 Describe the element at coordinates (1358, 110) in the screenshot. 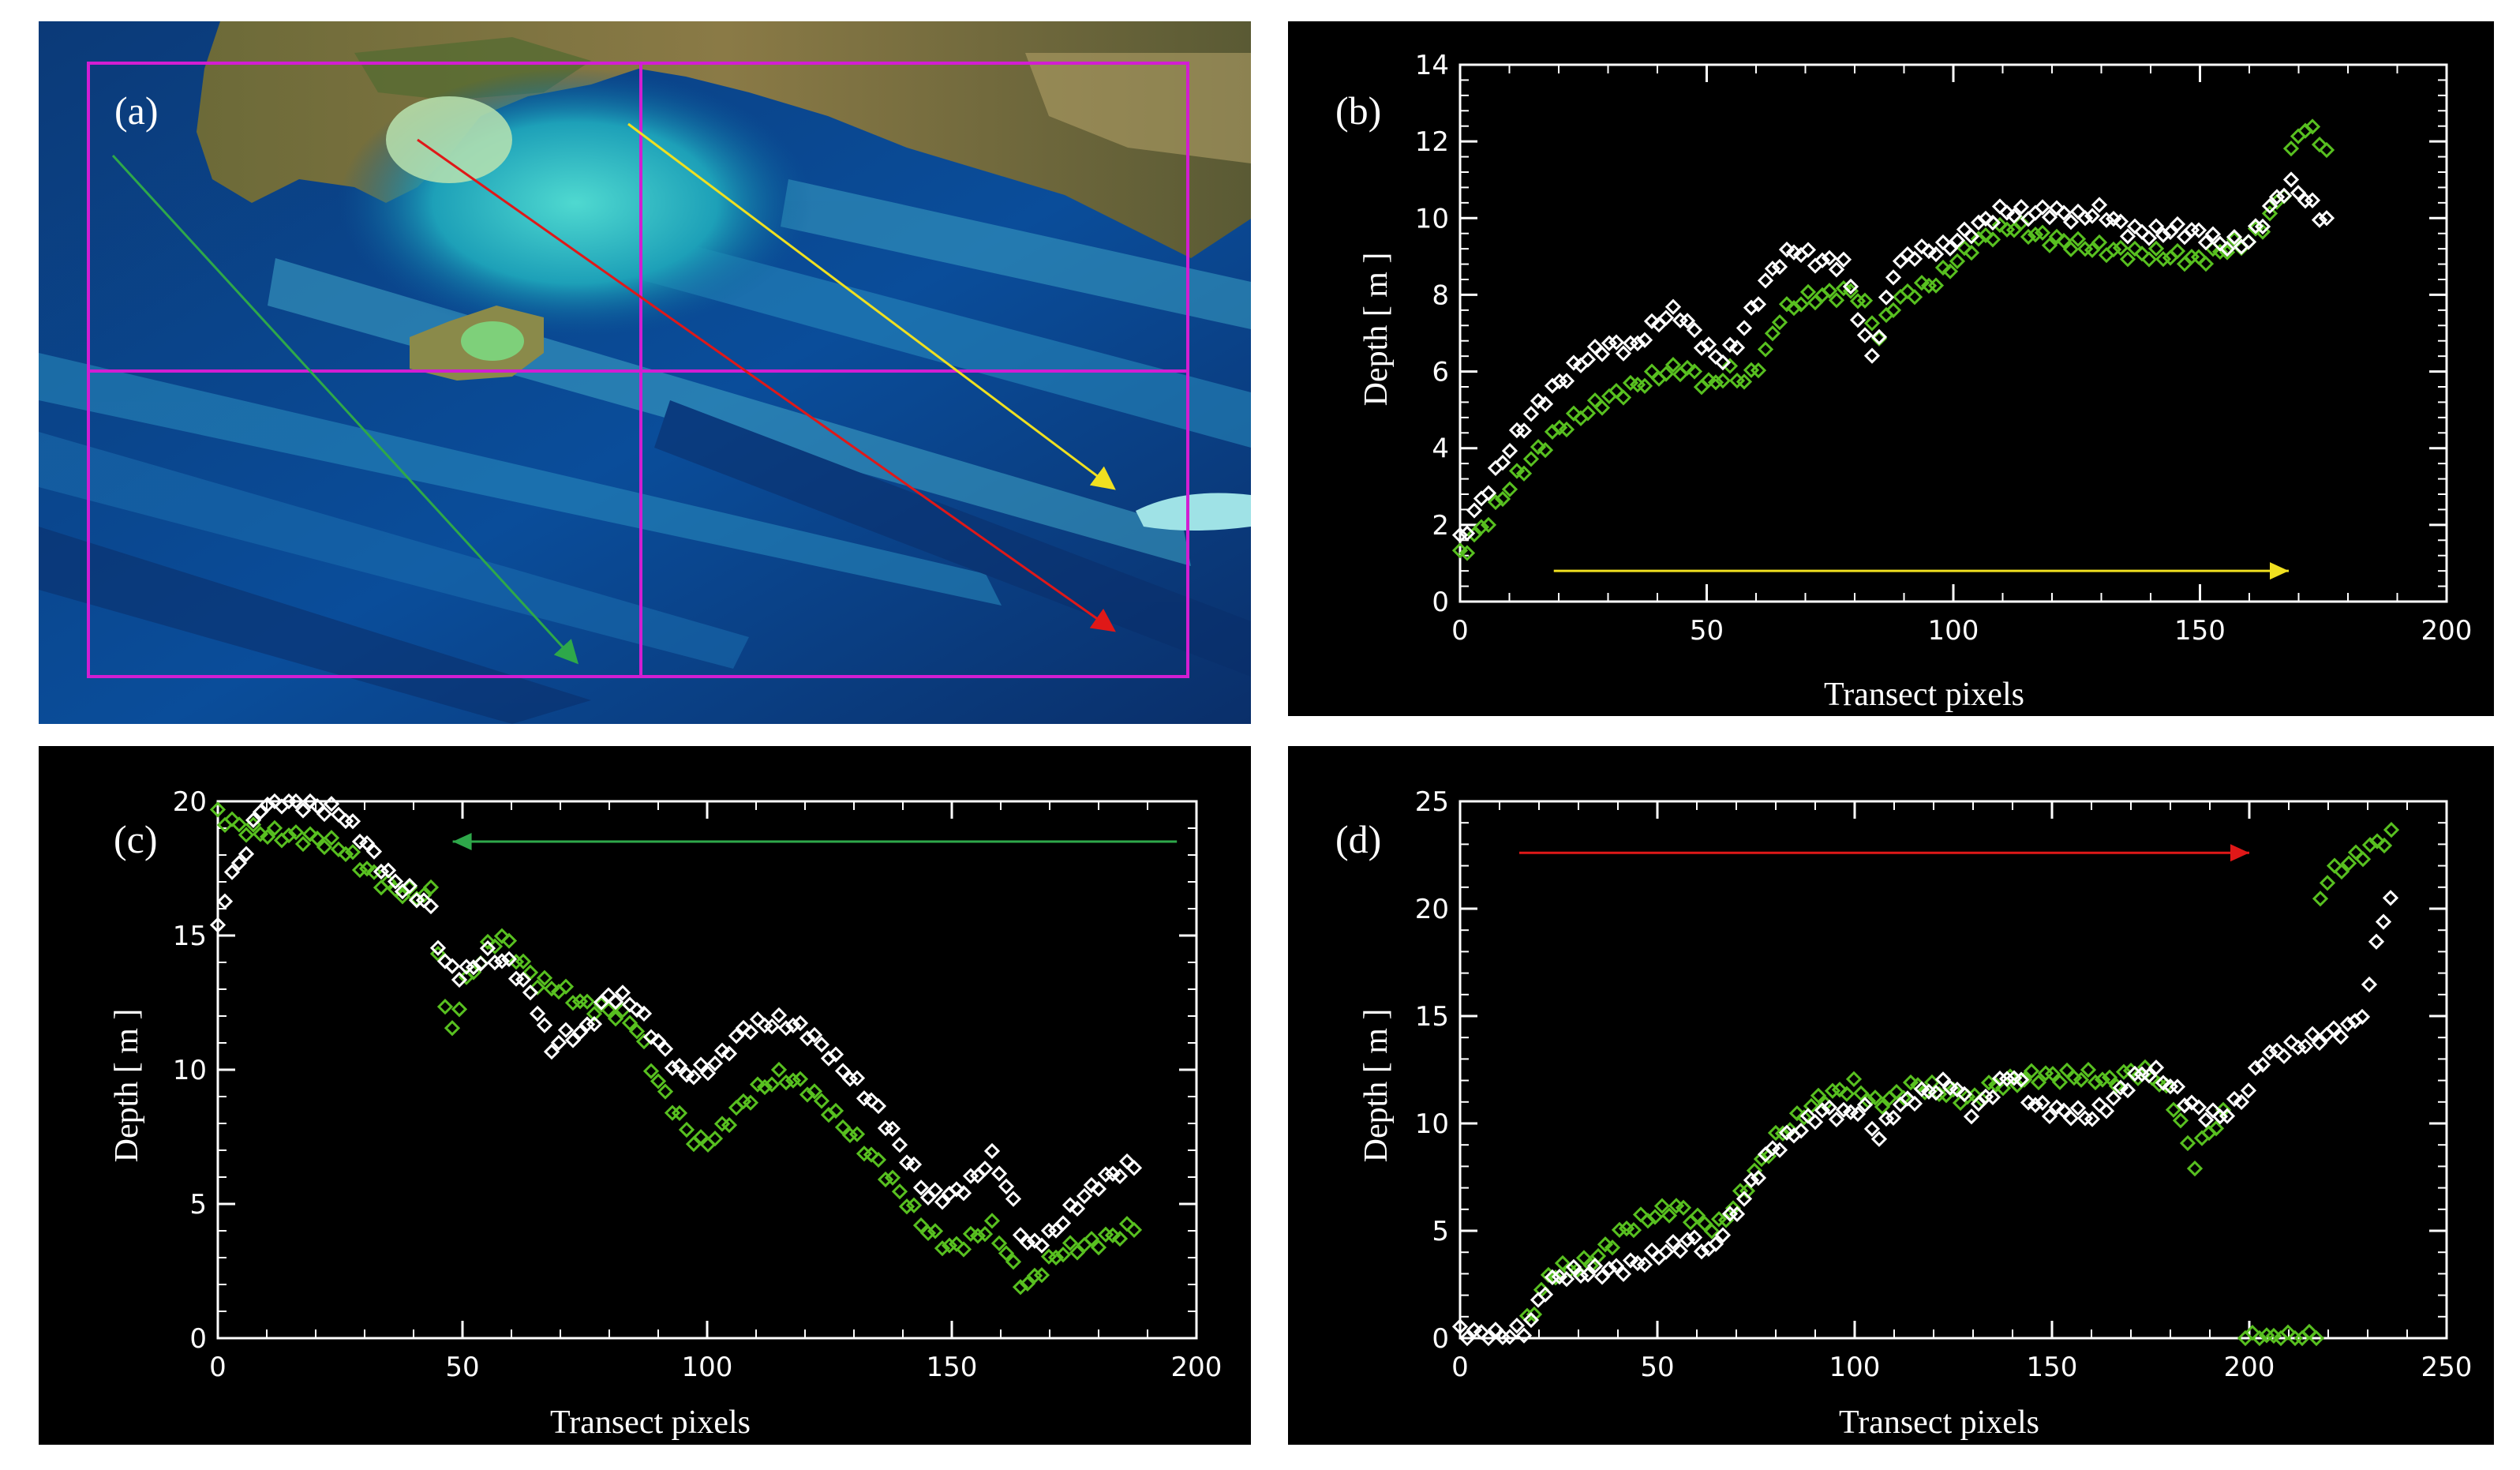

I see `panel-b-tag: (b)` at that location.